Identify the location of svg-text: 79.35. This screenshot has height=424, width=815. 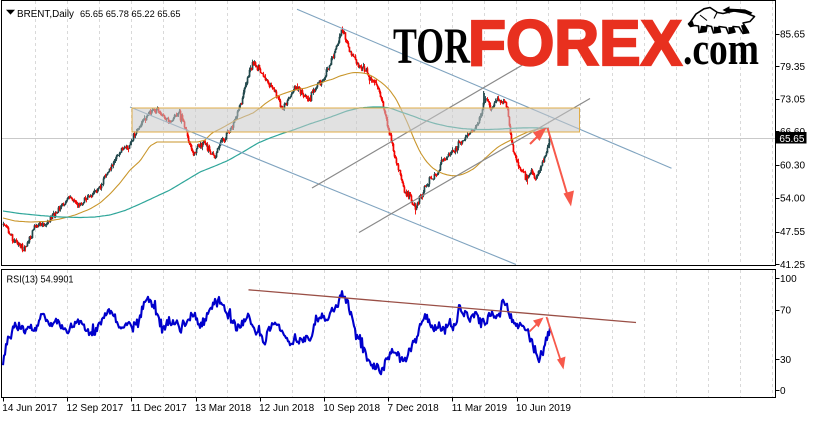
(792, 67).